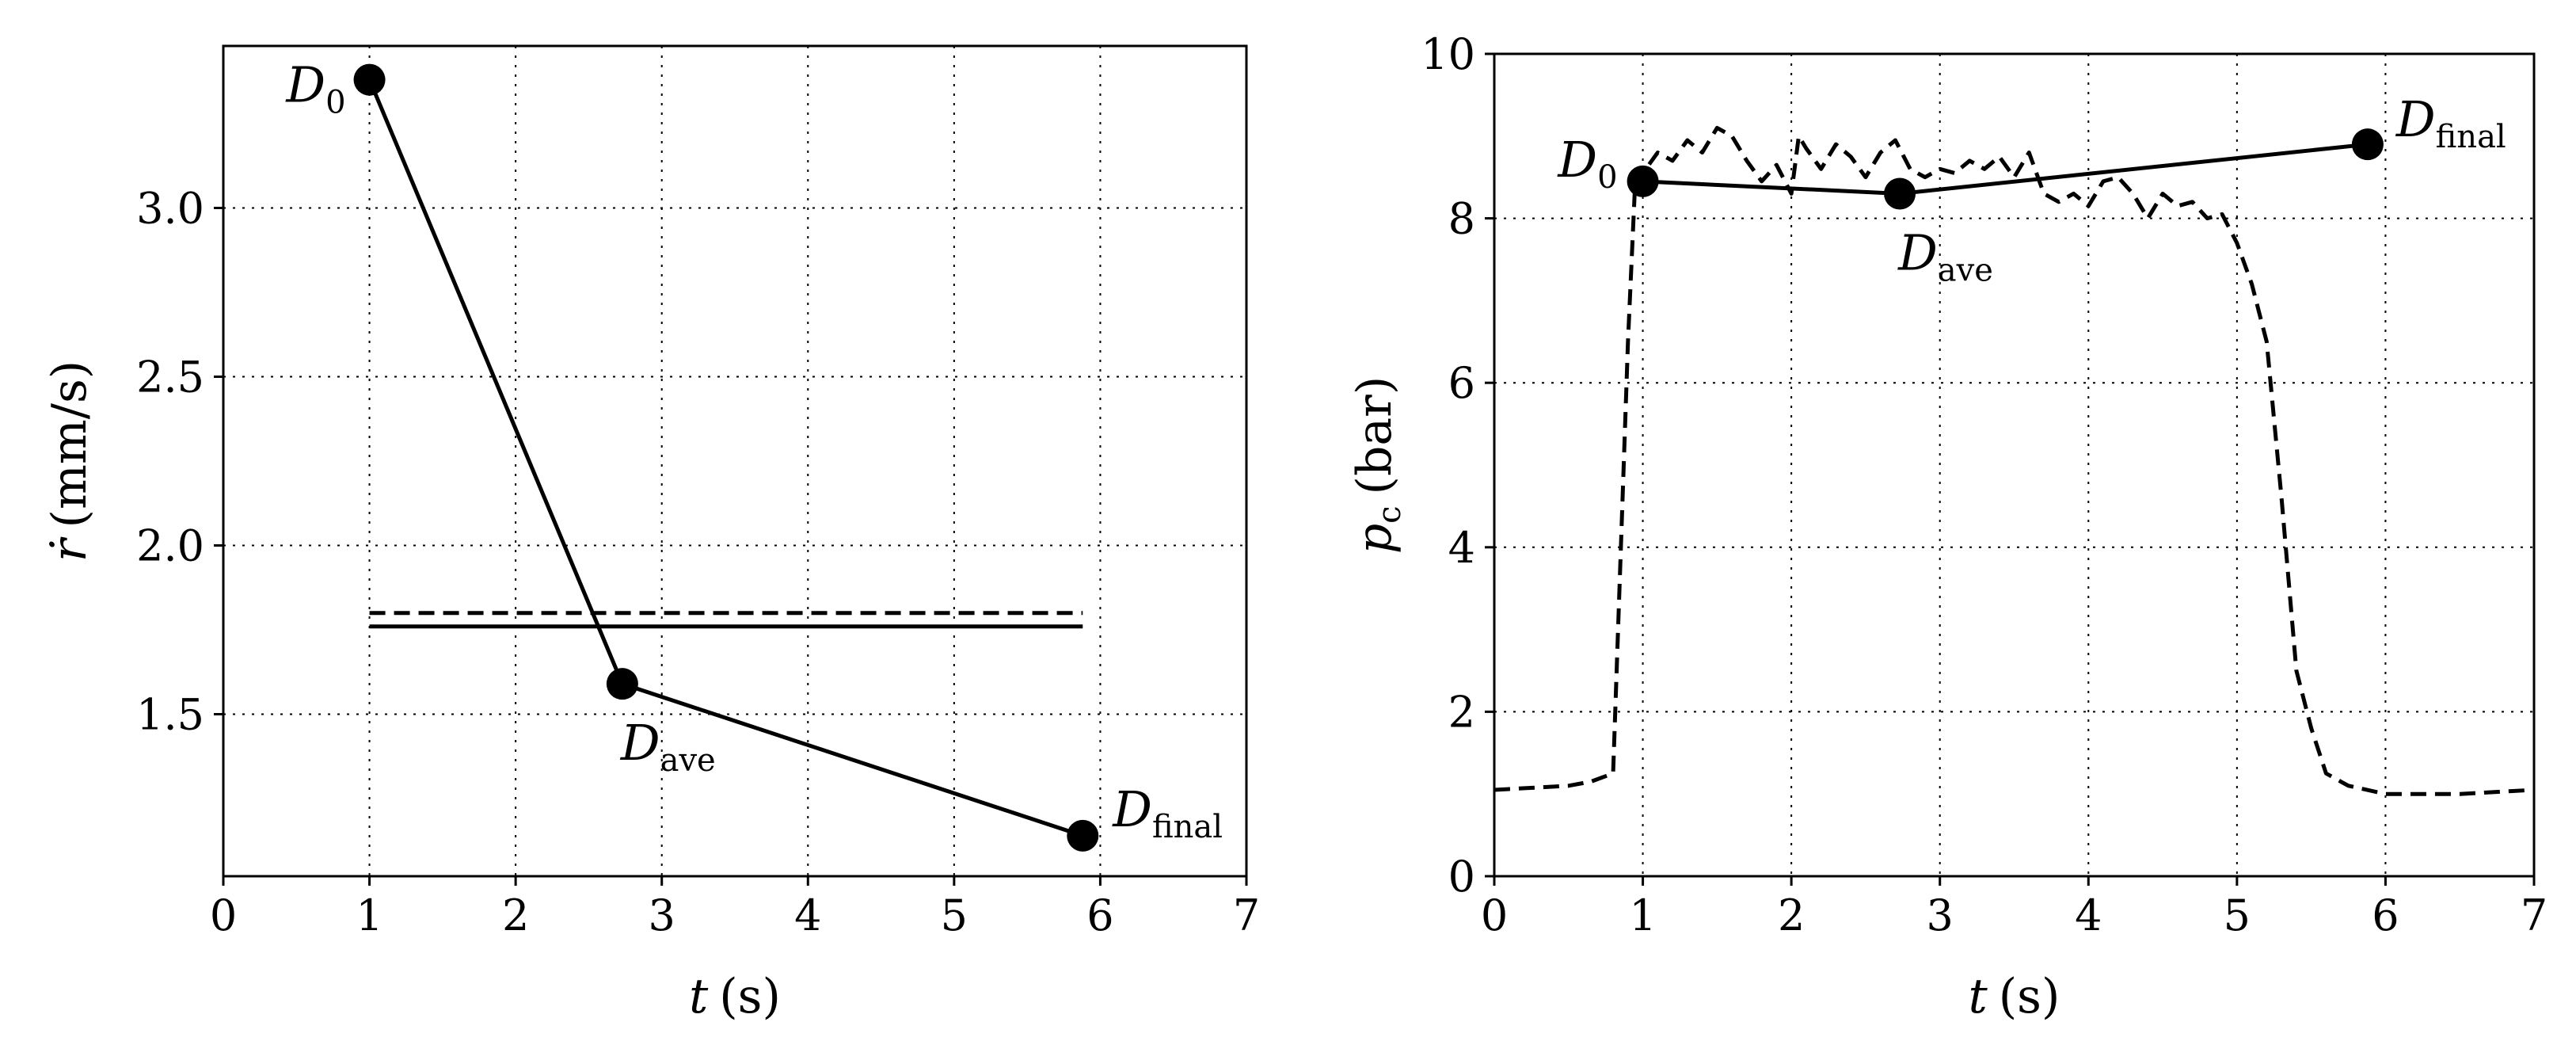 This screenshot has width=2576, height=1041. I want to click on y-axis-label: ṙ(mm/s), so click(69, 461).